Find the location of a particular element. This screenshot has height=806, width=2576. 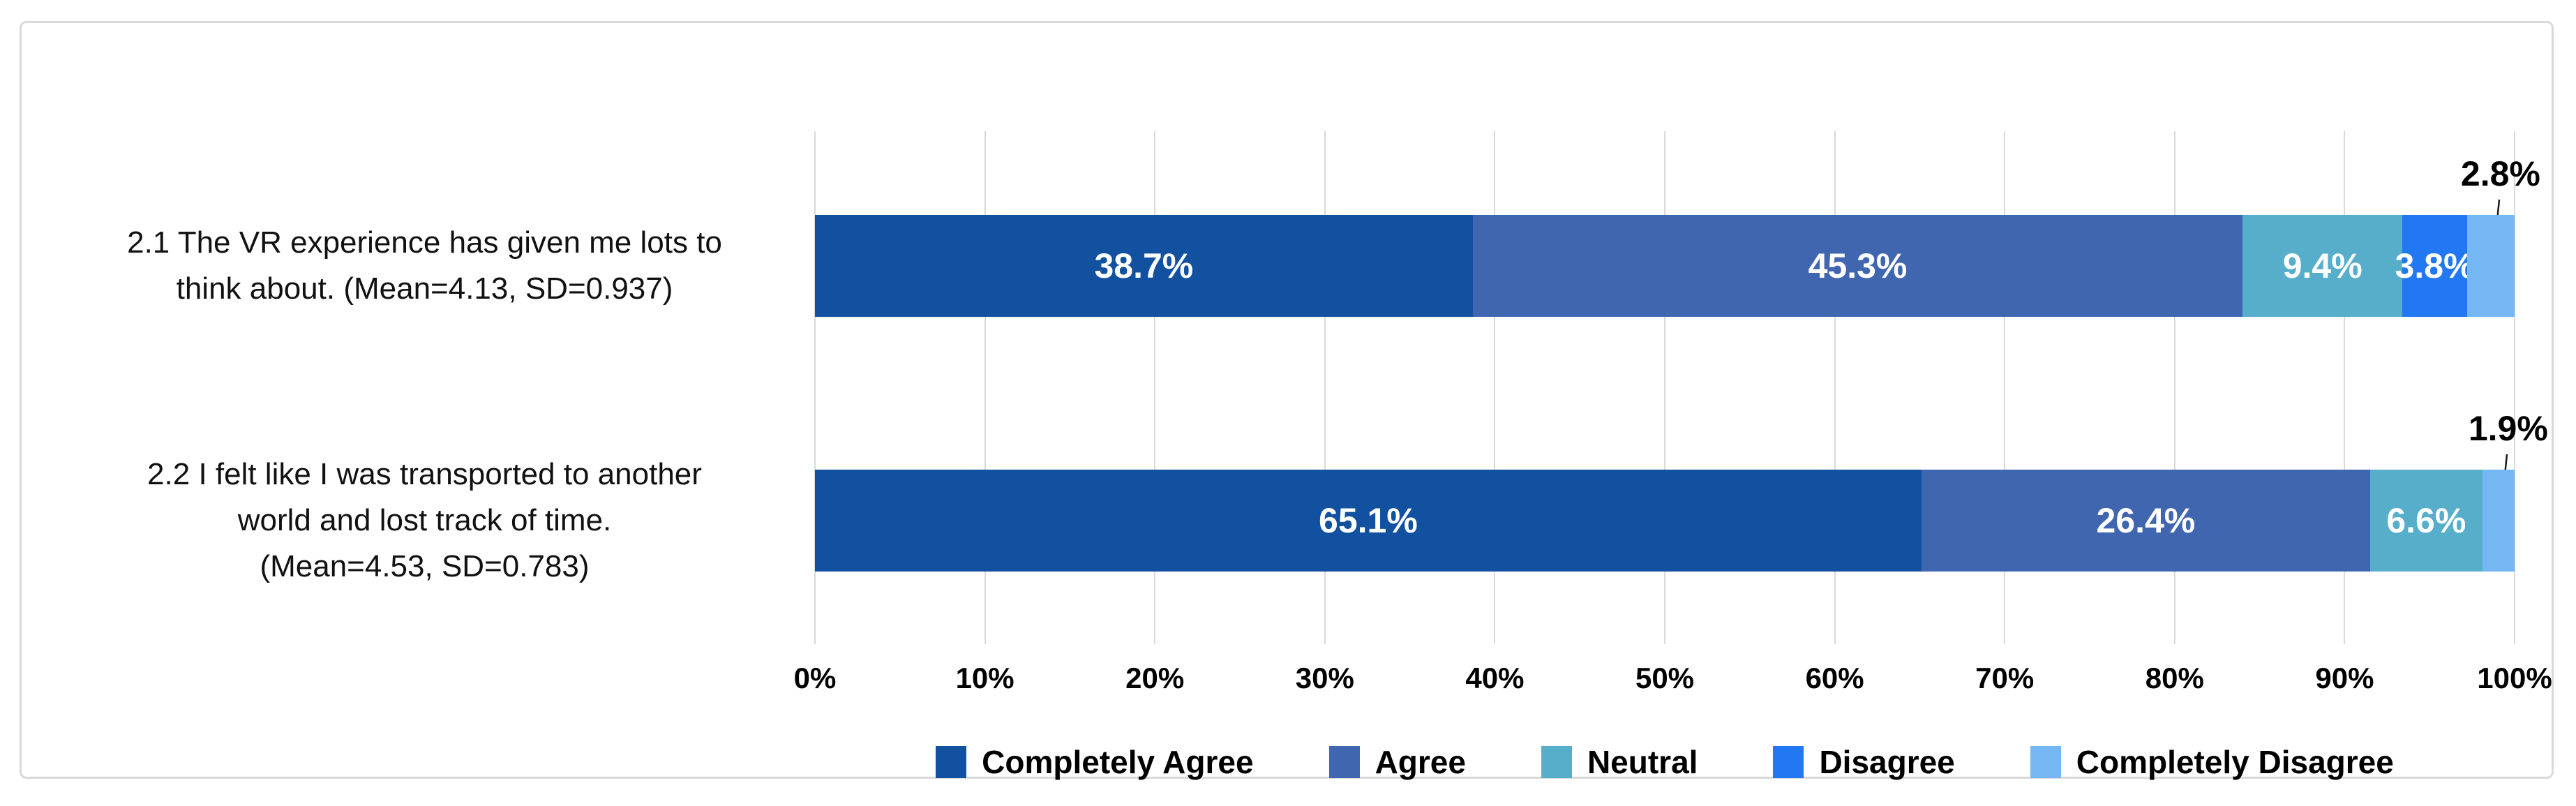

x-tick-label: 20% is located at coordinates (1155, 678).